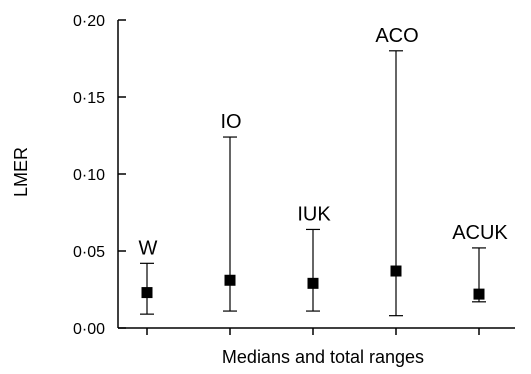 The image size is (531, 374). What do you see at coordinates (480, 233) in the screenshot?
I see `point-label: ACUK` at bounding box center [480, 233].